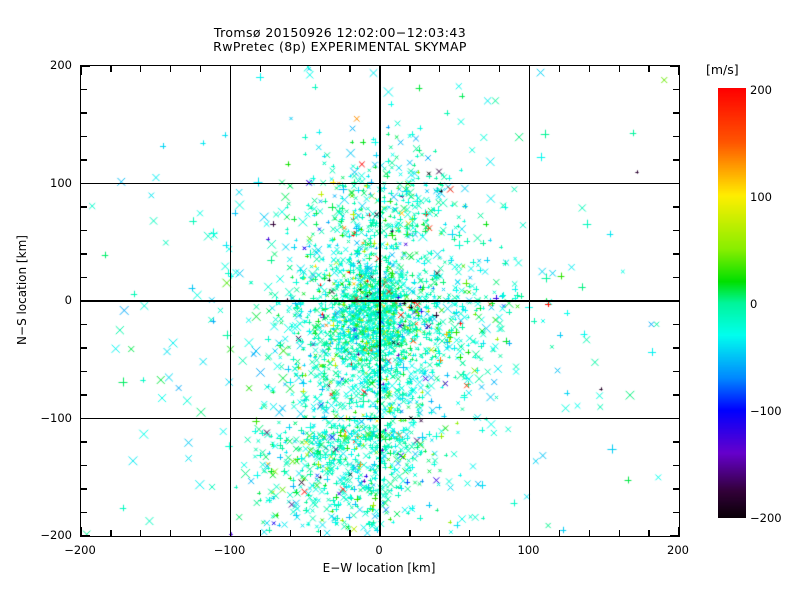 The width and height of the screenshot is (800, 600). I want to click on colorbar-gradient, so click(732, 303).